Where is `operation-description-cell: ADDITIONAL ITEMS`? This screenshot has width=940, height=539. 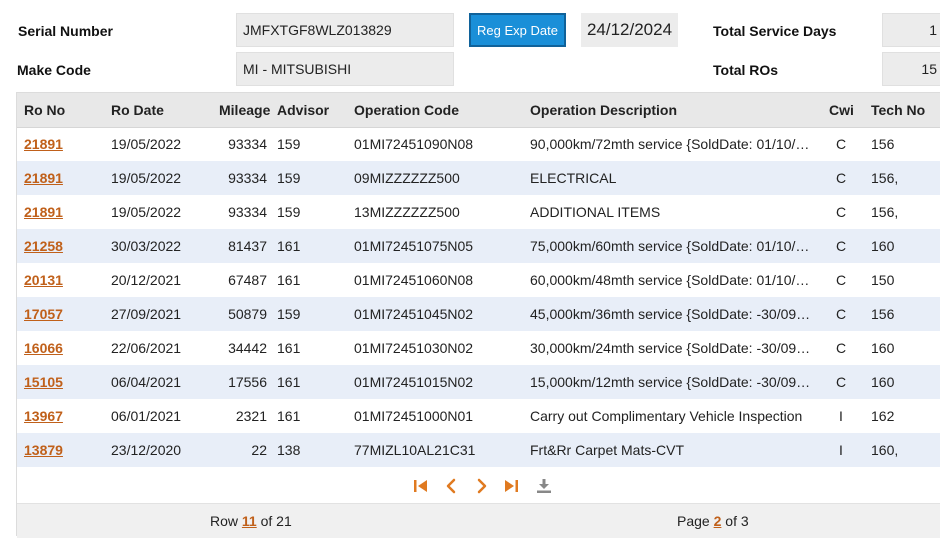 operation-description-cell: ADDITIONAL ITEMS is located at coordinates (595, 212).